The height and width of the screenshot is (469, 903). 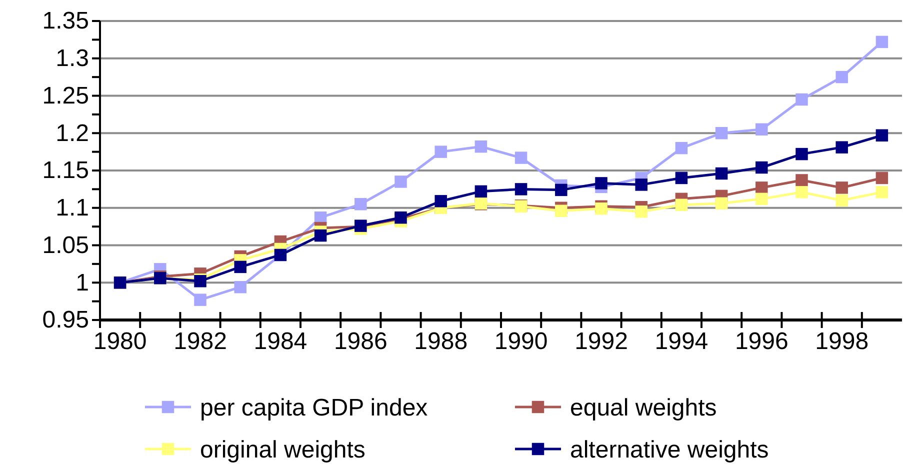 What do you see at coordinates (361, 342) in the screenshot?
I see `x-tick-label: 1986` at bounding box center [361, 342].